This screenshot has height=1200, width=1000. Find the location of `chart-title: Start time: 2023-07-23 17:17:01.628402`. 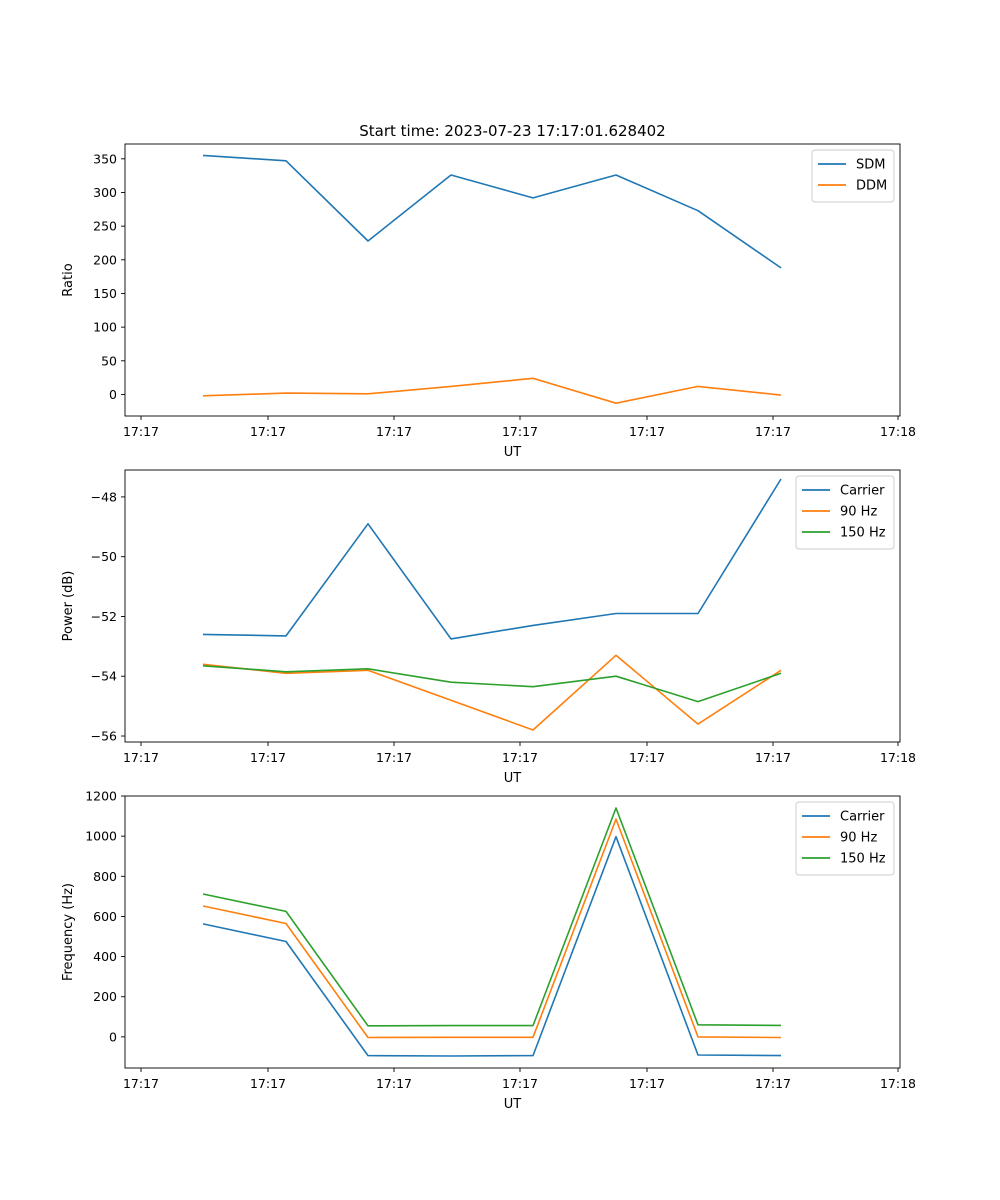

chart-title: Start time: 2023-07-23 17:17:01.628402 is located at coordinates (512, 131).